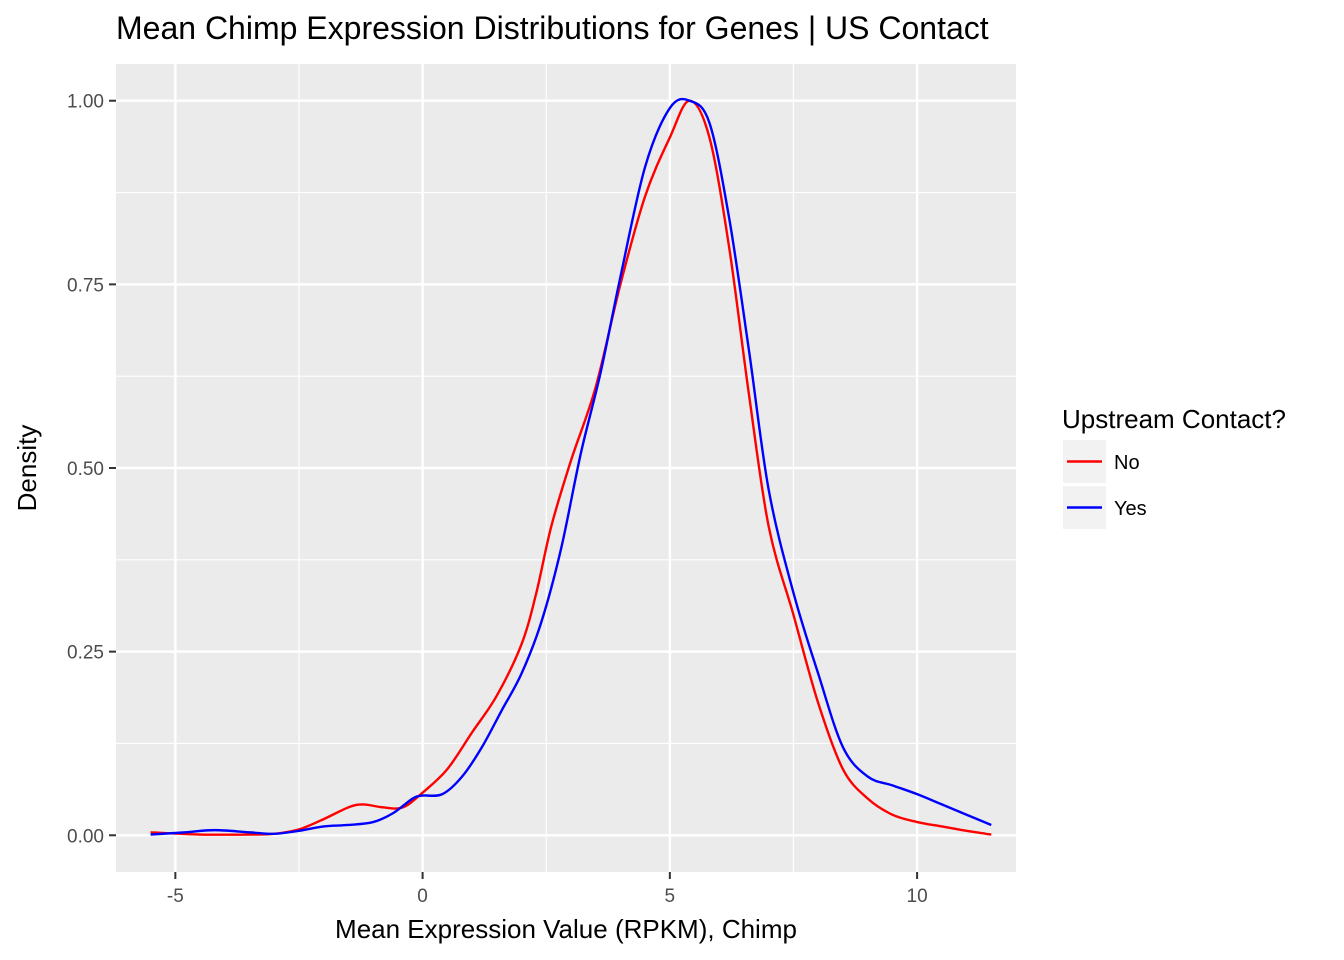 This screenshot has width=1344, height=960. Describe the element at coordinates (566, 929) in the screenshot. I see `x-axis-title: Mean Expression Value (RPKM), Chimp` at that location.